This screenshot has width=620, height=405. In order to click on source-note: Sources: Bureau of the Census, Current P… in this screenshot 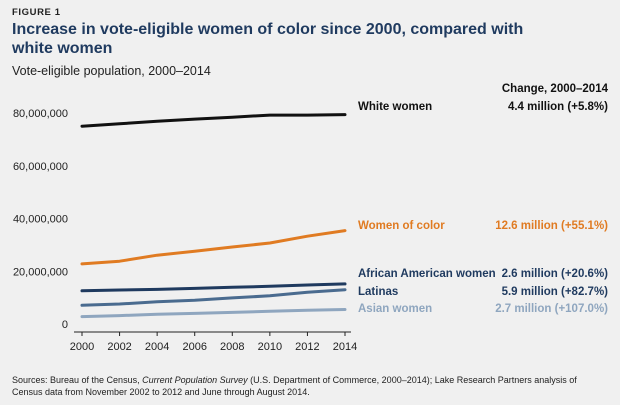, I will do `click(310, 386)`.